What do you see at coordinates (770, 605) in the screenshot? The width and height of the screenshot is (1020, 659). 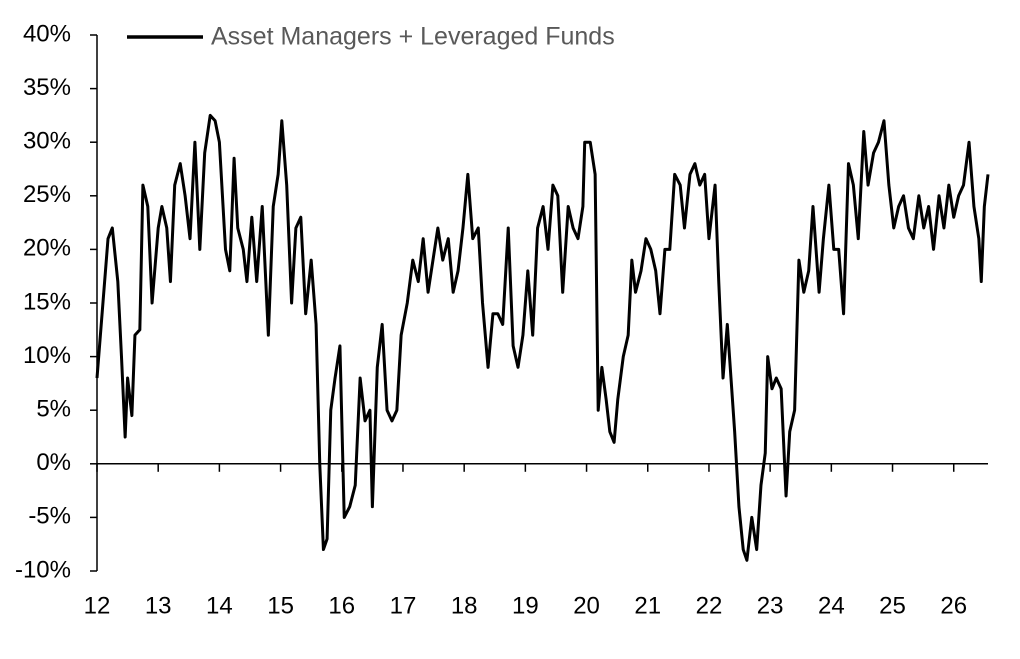 I see `x-tick-label: 23` at bounding box center [770, 605].